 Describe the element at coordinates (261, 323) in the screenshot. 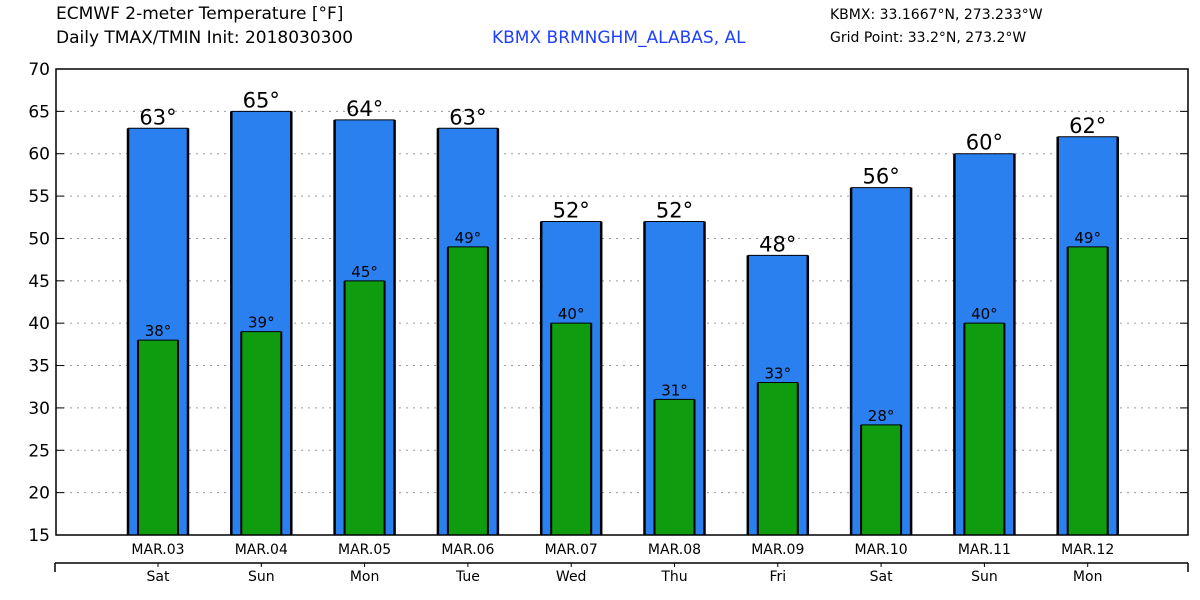

I see `tmin-value-label: 39°` at that location.